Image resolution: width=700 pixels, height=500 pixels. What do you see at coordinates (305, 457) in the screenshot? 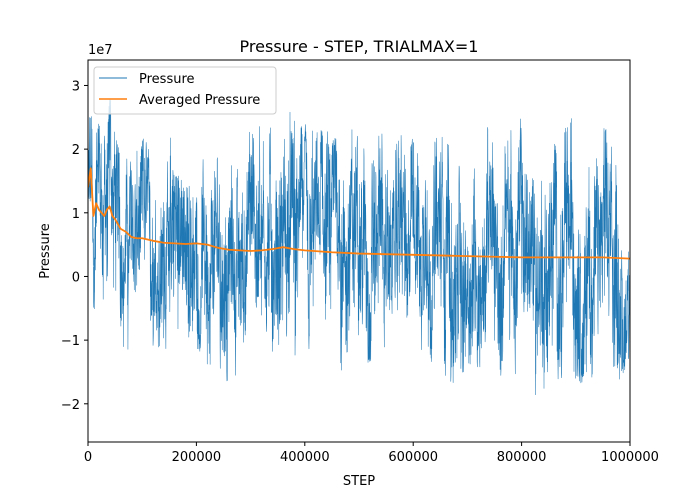
I see `x-tick-label: 400000` at bounding box center [305, 457].